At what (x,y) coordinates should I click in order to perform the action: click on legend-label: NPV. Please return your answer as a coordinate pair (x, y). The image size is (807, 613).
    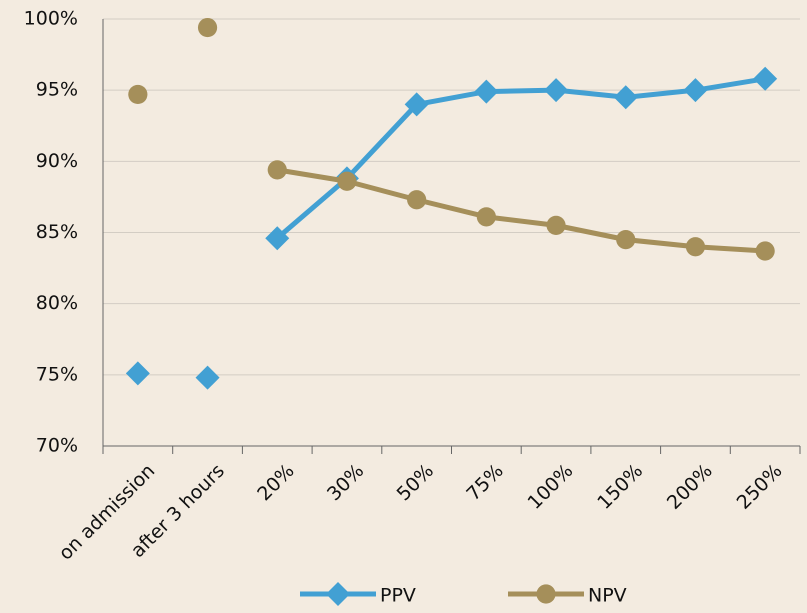
    Looking at the image, I should click on (607, 596).